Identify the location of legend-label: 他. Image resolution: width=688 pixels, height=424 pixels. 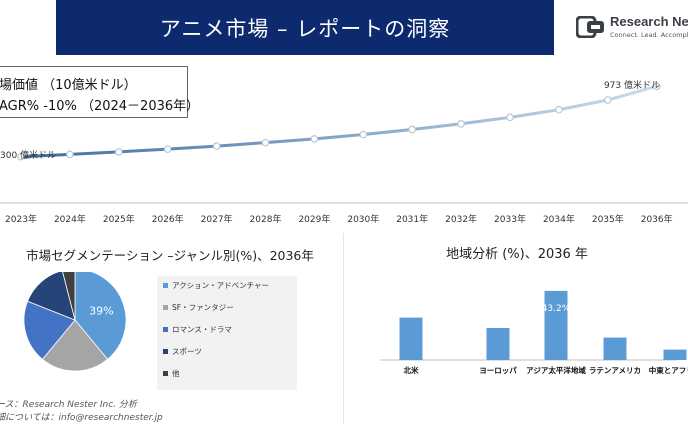
(176, 373).